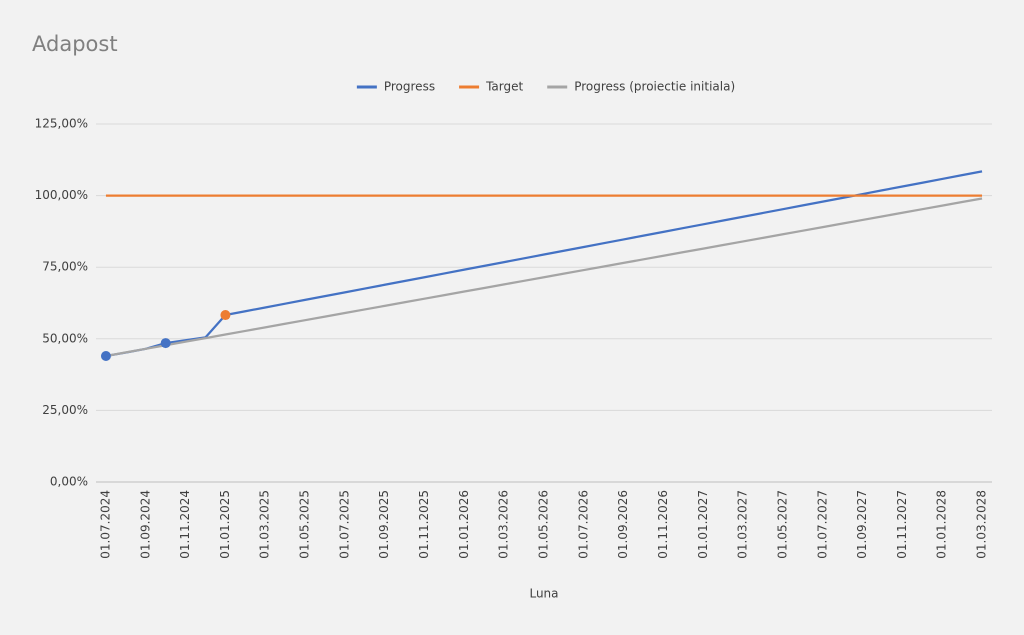 Image resolution: width=1024 pixels, height=635 pixels. What do you see at coordinates (504, 524) in the screenshot?
I see `x-tick-label: 01.03.2026` at bounding box center [504, 524].